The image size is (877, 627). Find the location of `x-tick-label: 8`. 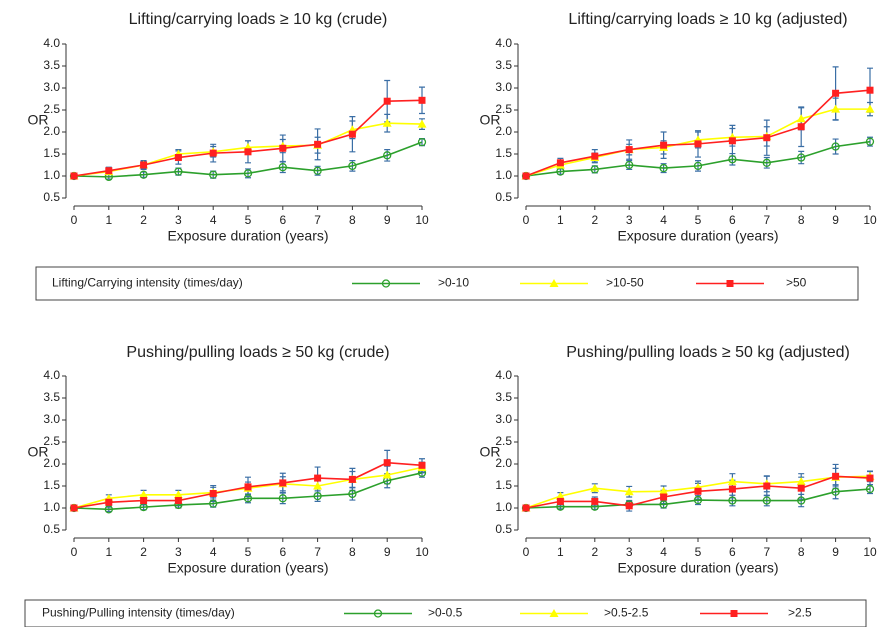

x-tick-label: 8 is located at coordinates (352, 552).